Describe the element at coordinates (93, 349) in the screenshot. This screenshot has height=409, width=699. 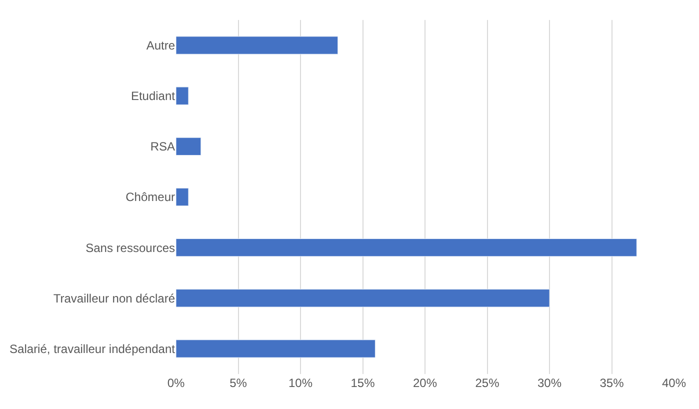
I see `y-tick-label: Salarié, travailleur indépendant` at that location.